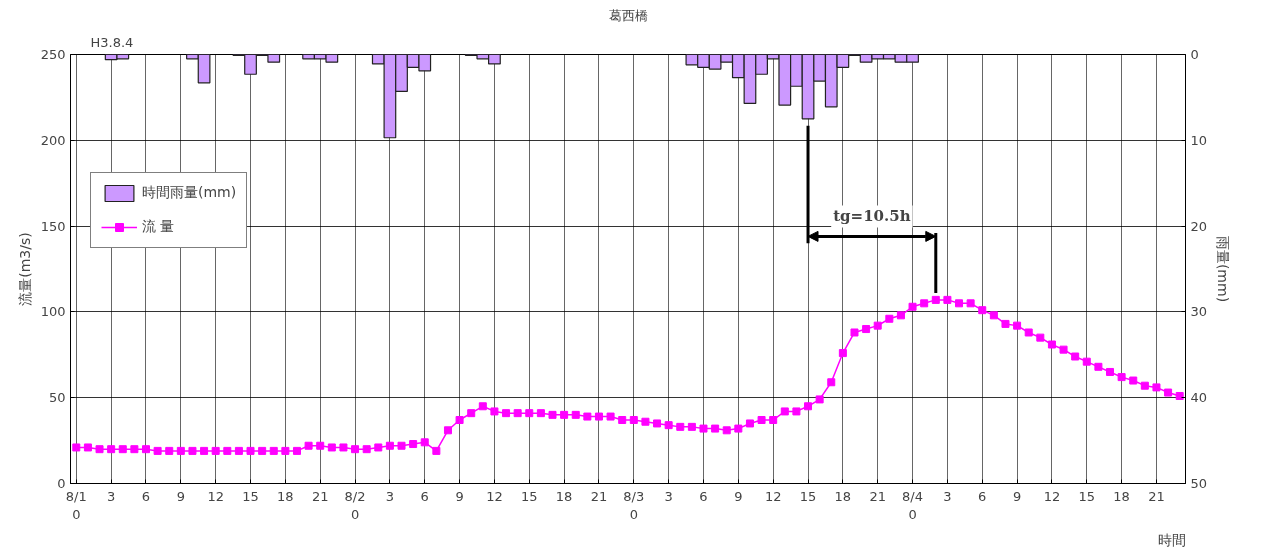 Image resolution: width=1271 pixels, height=558 pixels. What do you see at coordinates (158, 227) in the screenshot?
I see `legend-label: 流 量` at bounding box center [158, 227].